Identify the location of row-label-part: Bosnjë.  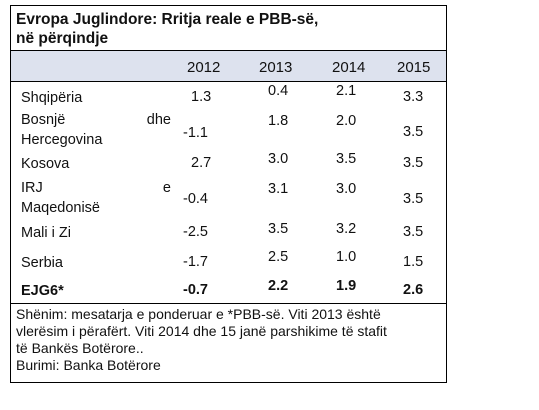
(43, 120).